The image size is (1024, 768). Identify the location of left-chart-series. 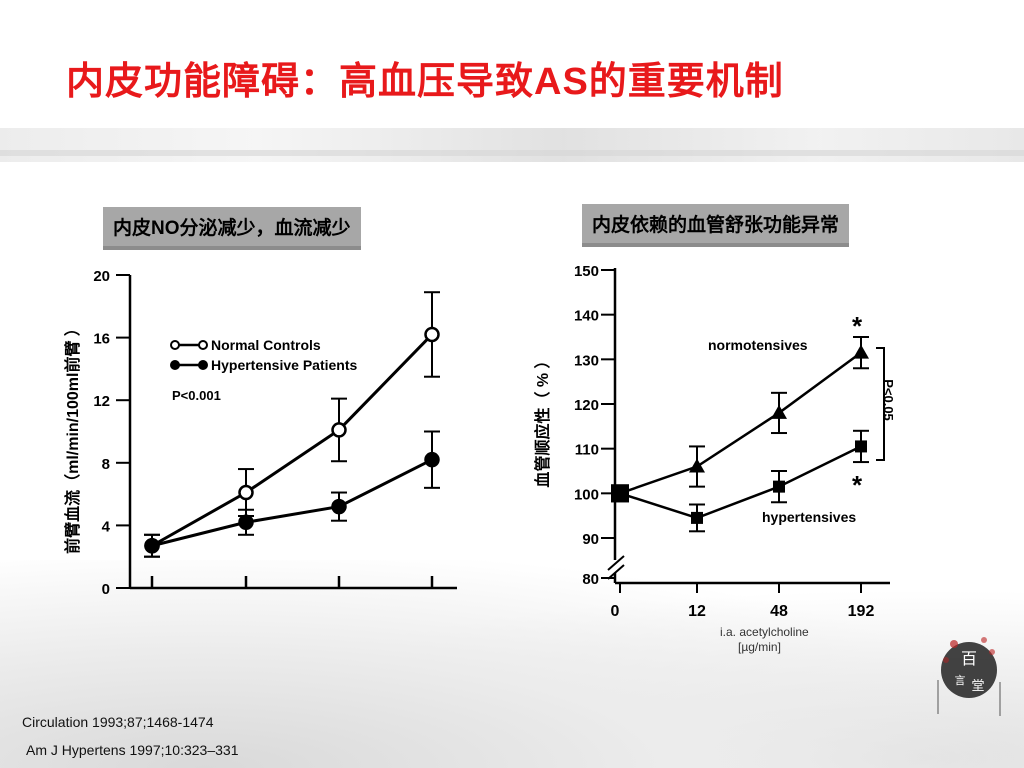
(292, 424).